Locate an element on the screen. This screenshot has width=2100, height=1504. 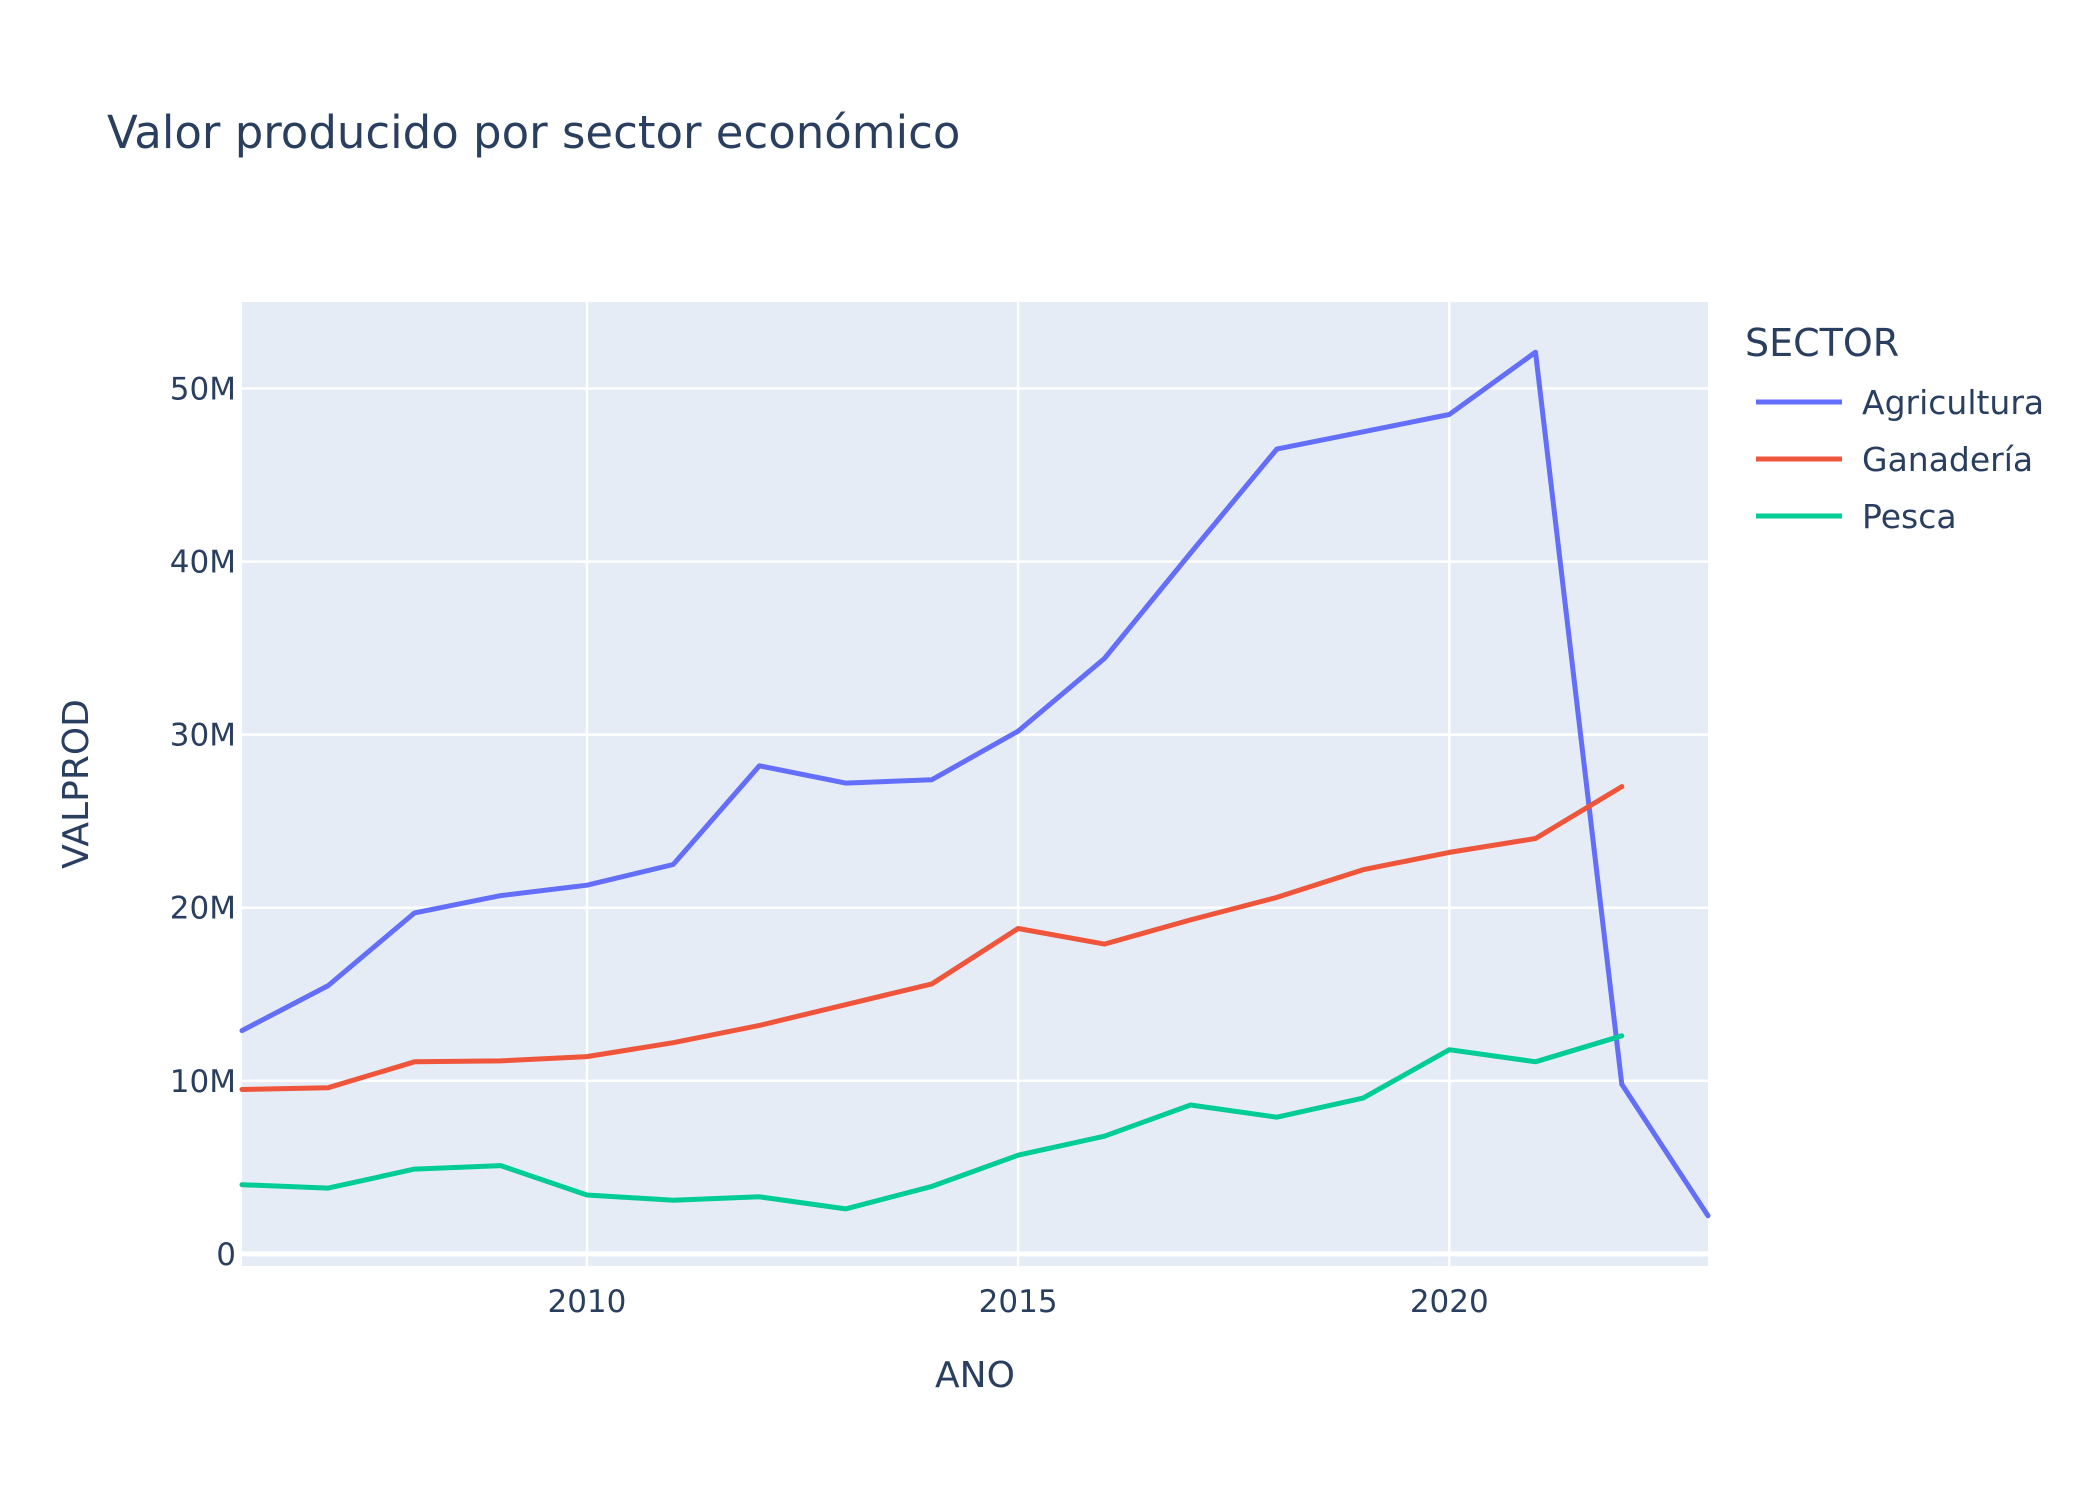
x-axis-title: ANO is located at coordinates (975, 1375).